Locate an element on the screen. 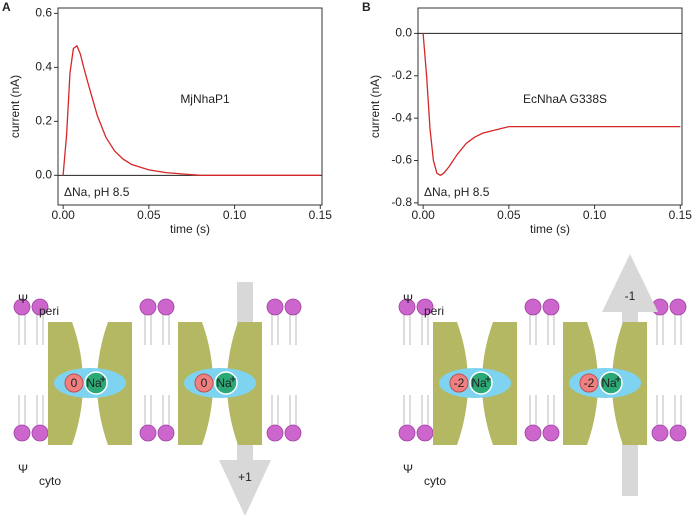  arrow-label: +1 is located at coordinates (245, 477).